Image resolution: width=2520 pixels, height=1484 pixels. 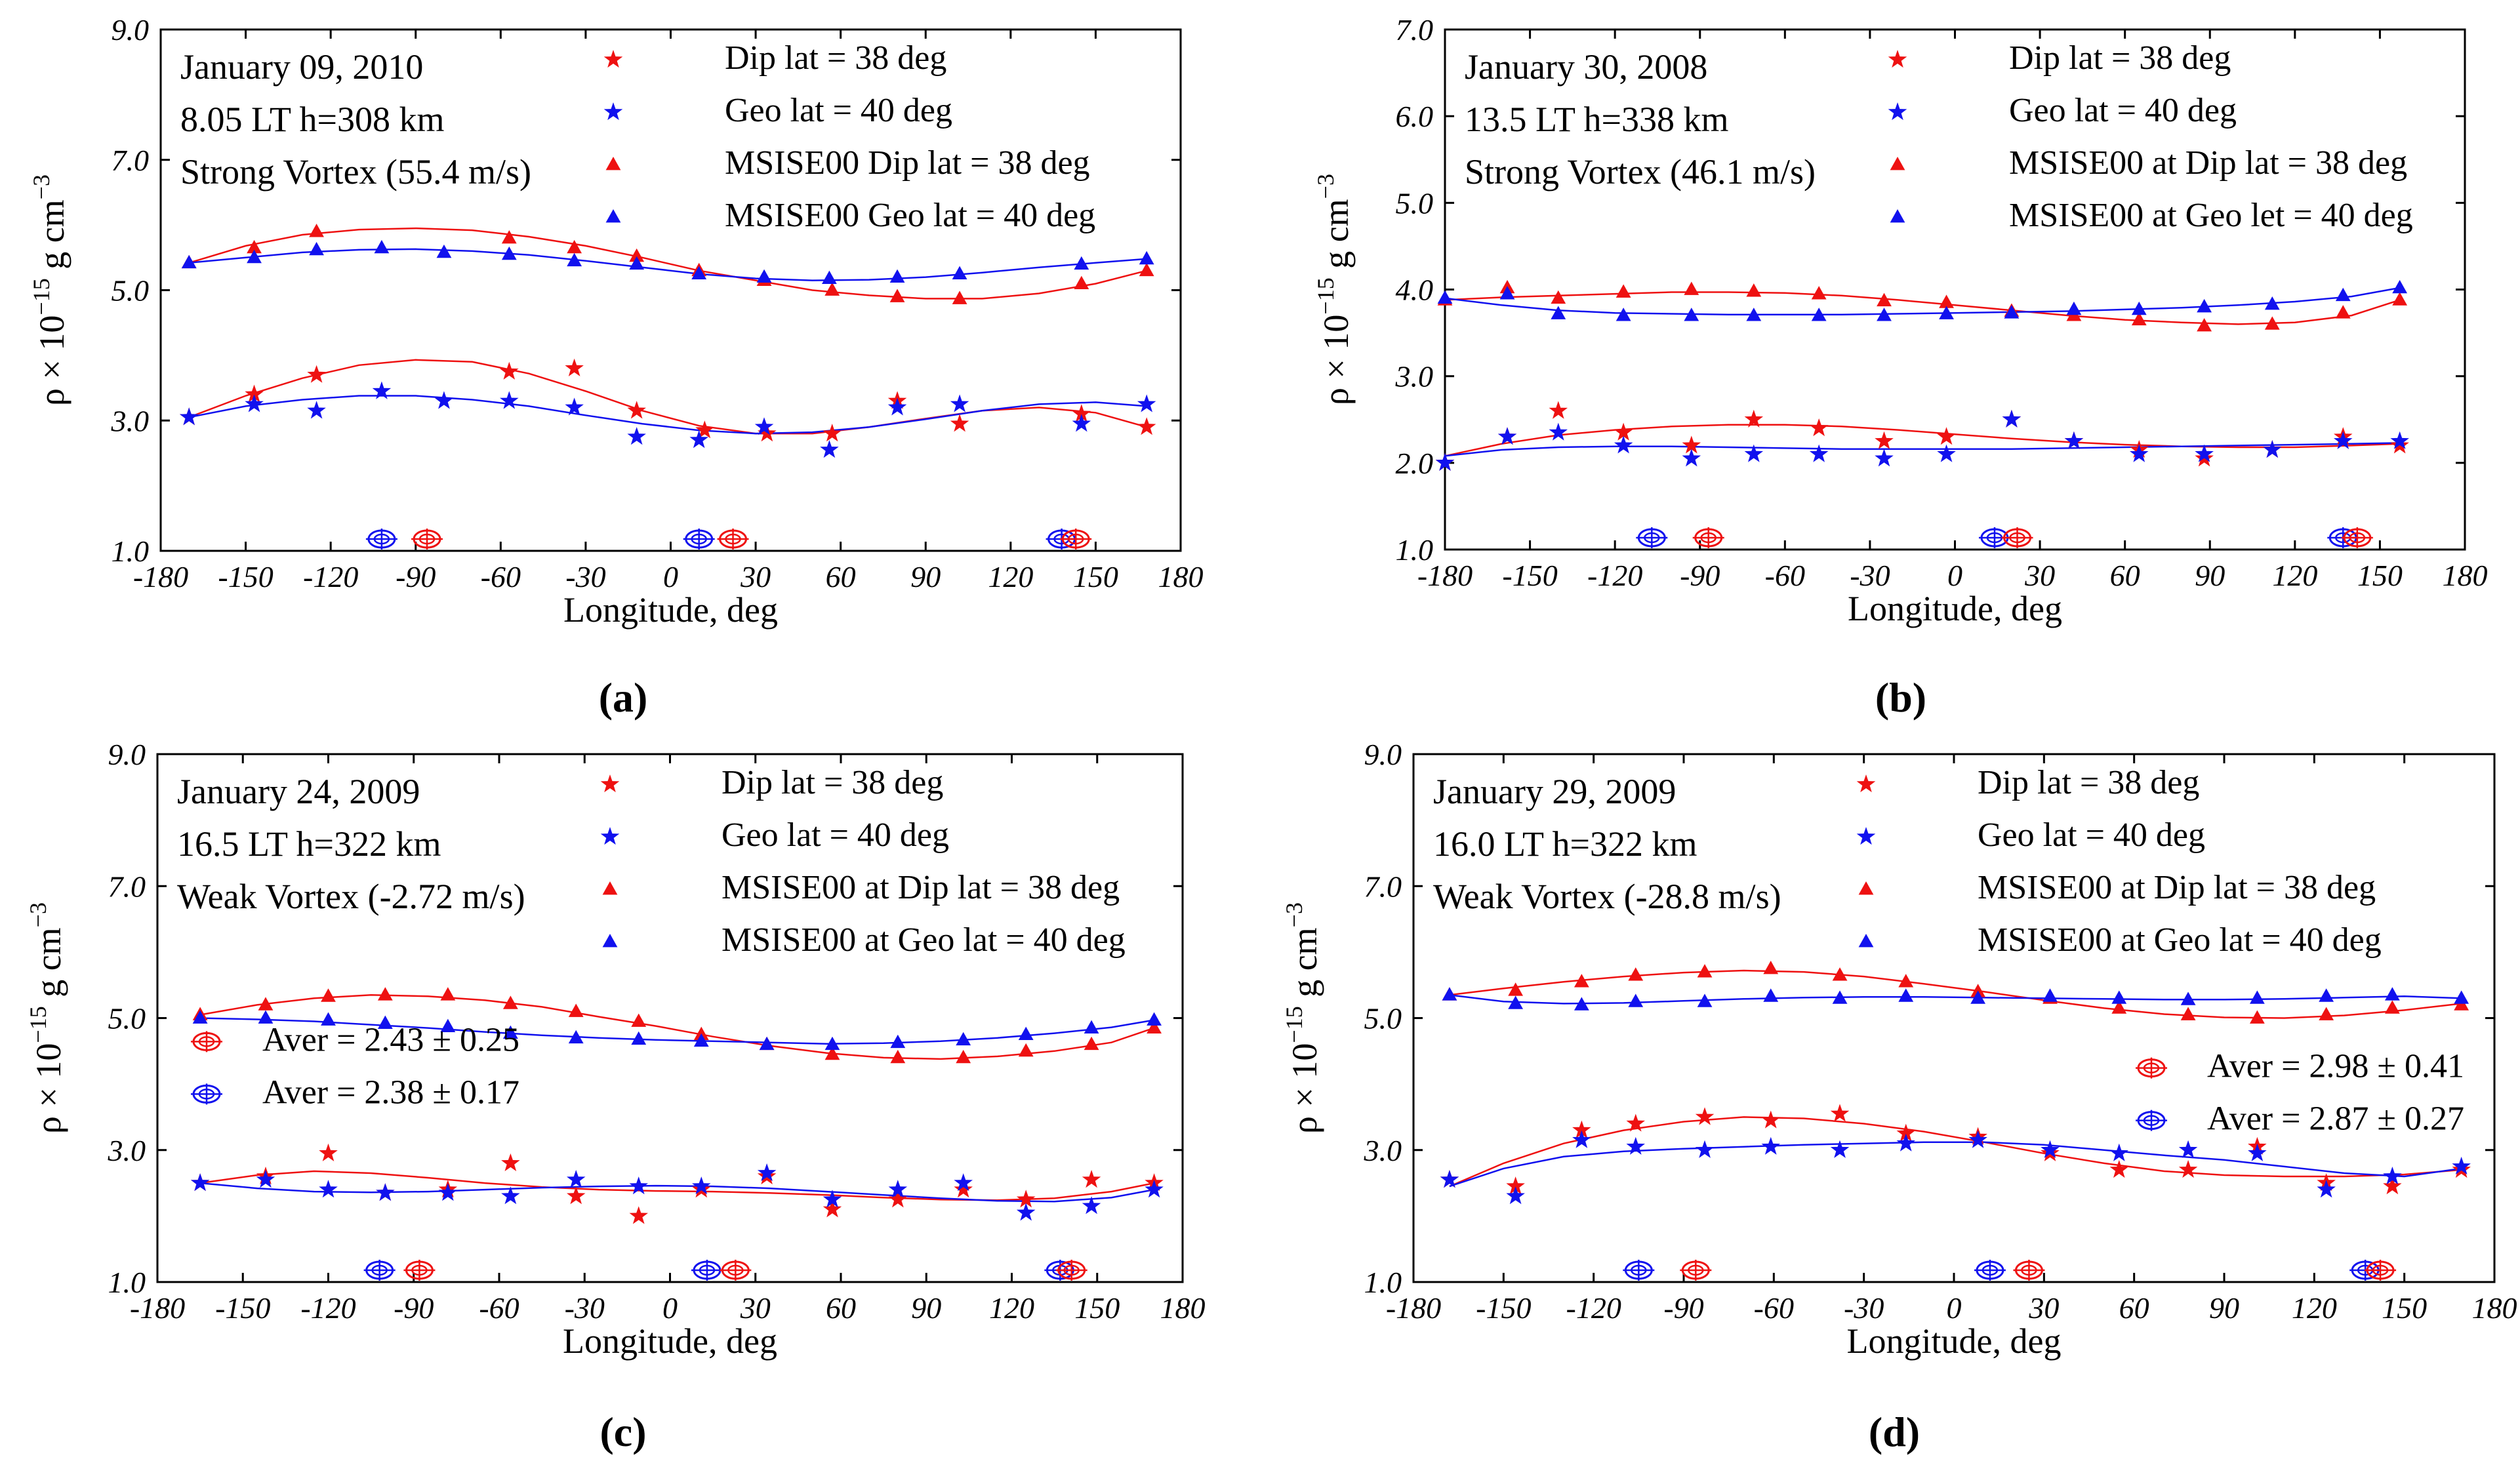 What do you see at coordinates (1607, 896) in the screenshot?
I see `info-line: Weak Vortex (-28.8 m/s)` at bounding box center [1607, 896].